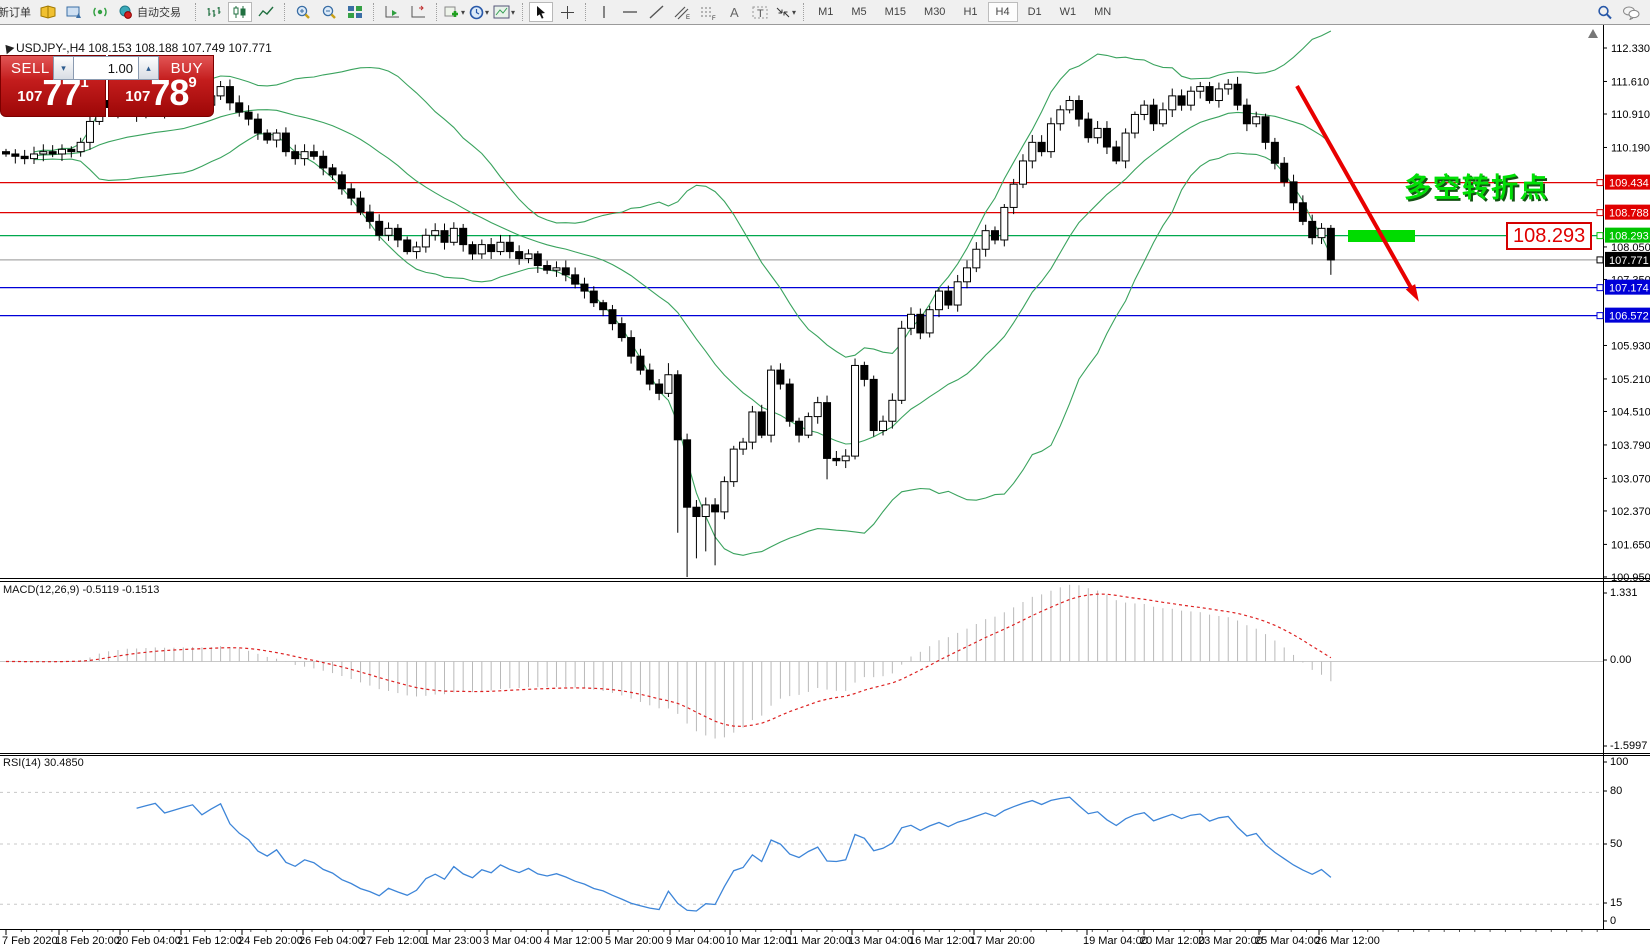 The width and height of the screenshot is (1650, 950). I want to click on label-tool-icon: T, so click(760, 12).